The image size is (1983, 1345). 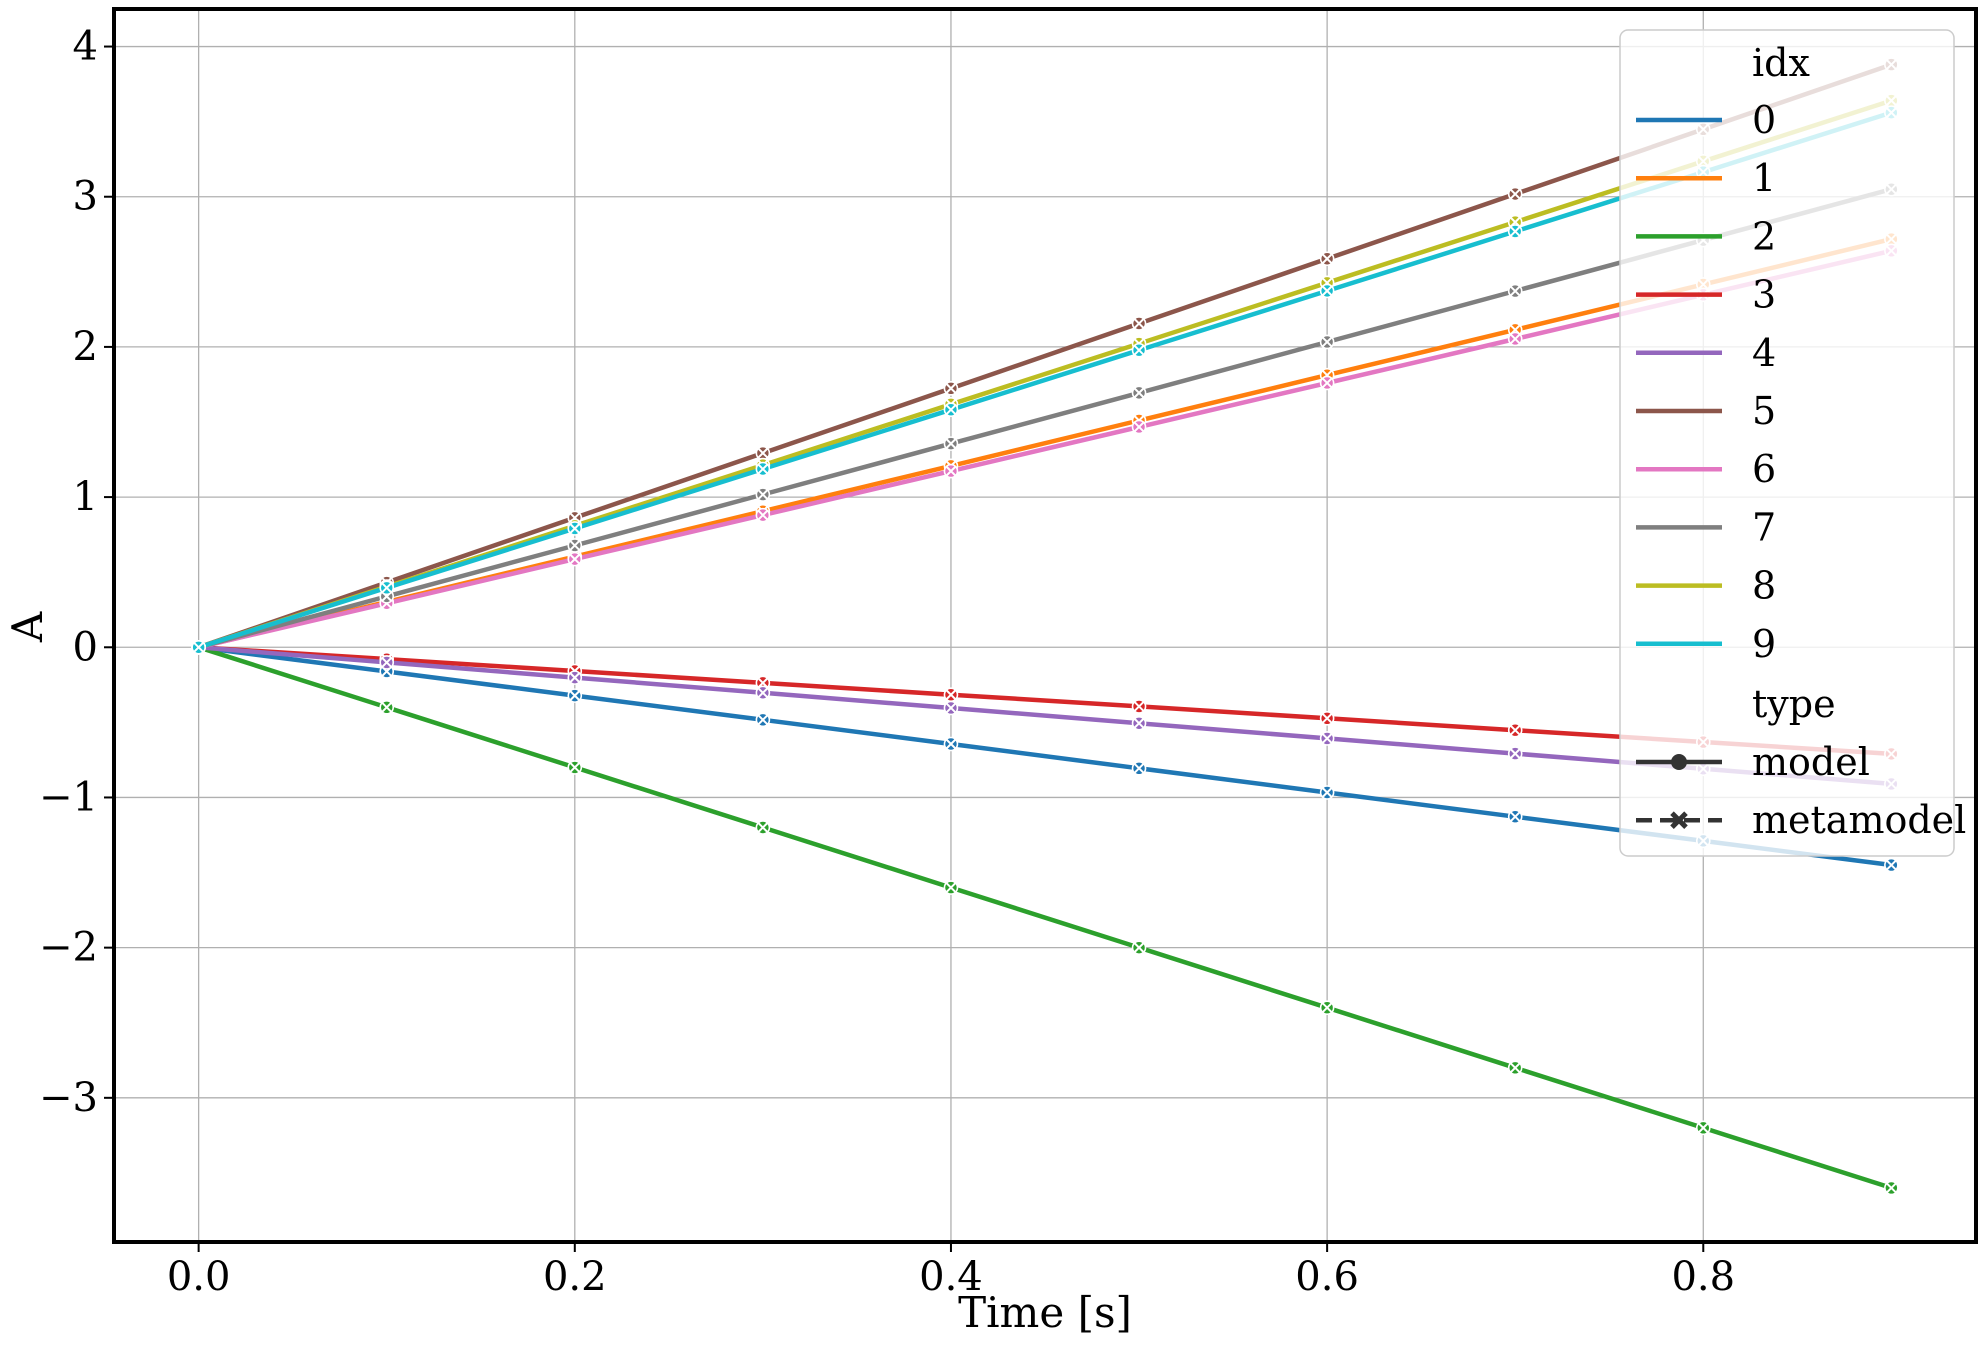 What do you see at coordinates (1764, 353) in the screenshot?
I see `legend-label: 4` at bounding box center [1764, 353].